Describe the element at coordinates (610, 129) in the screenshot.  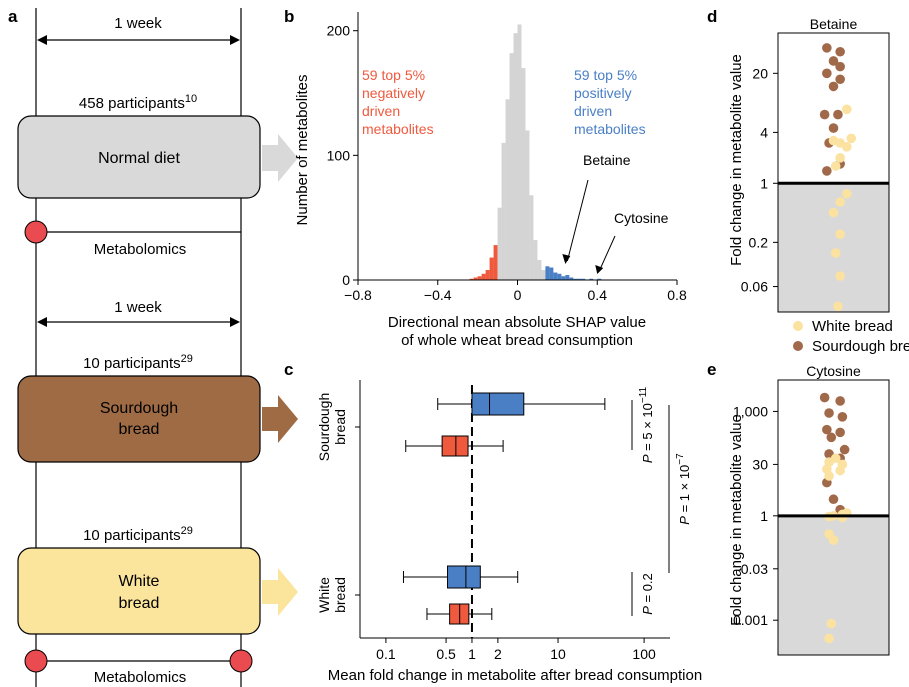
I see `annotation-positive-line: metabolites` at that location.